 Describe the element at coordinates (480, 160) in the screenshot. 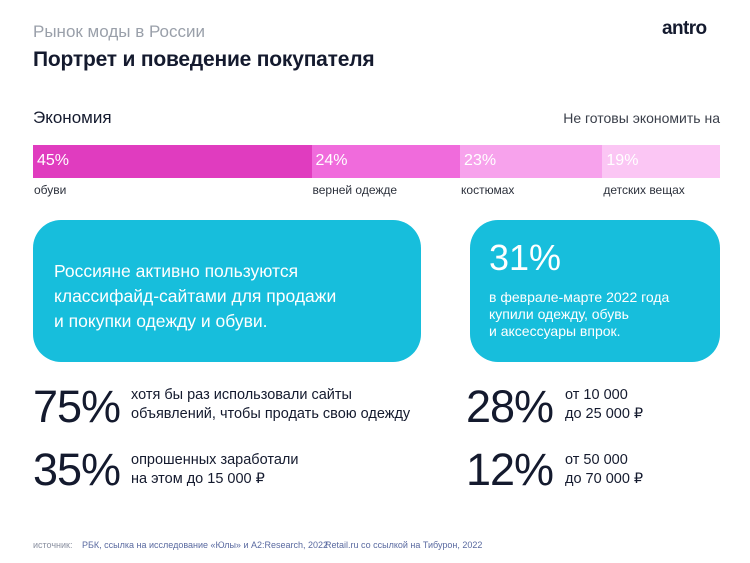

I see `bar-value-label-3: 23%` at that location.